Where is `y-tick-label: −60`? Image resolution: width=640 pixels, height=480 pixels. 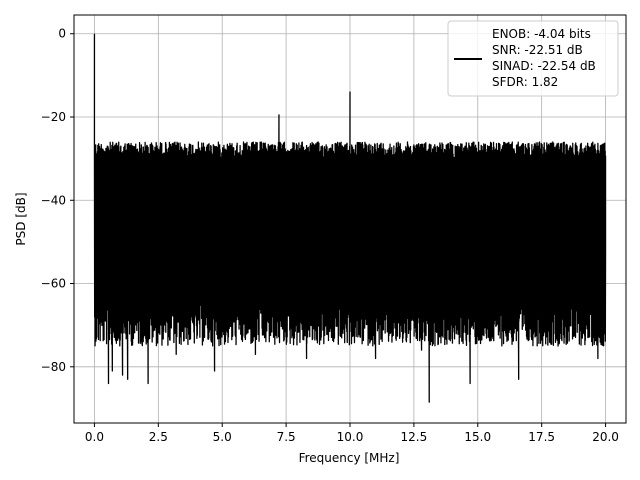
y-tick-label: −60 is located at coordinates (53, 284).